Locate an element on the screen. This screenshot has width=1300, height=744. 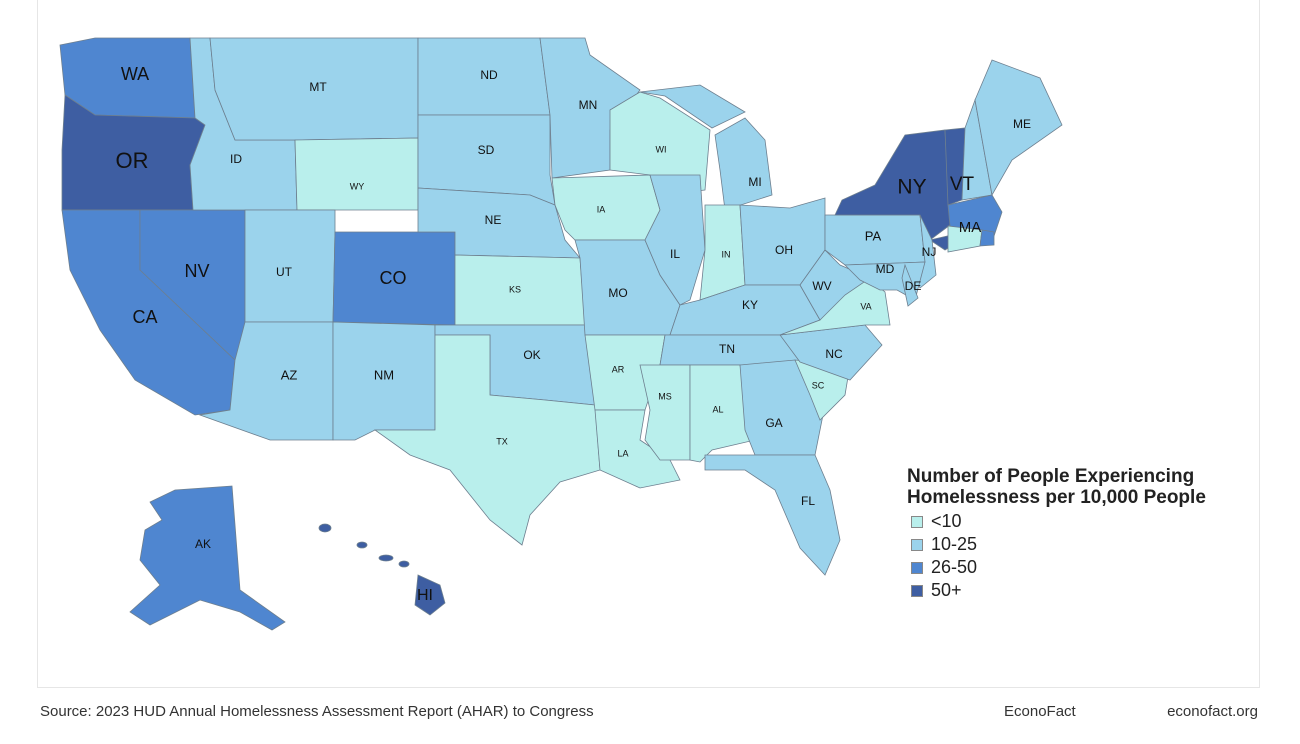
state-label-wy: WY is located at coordinates (357, 186).